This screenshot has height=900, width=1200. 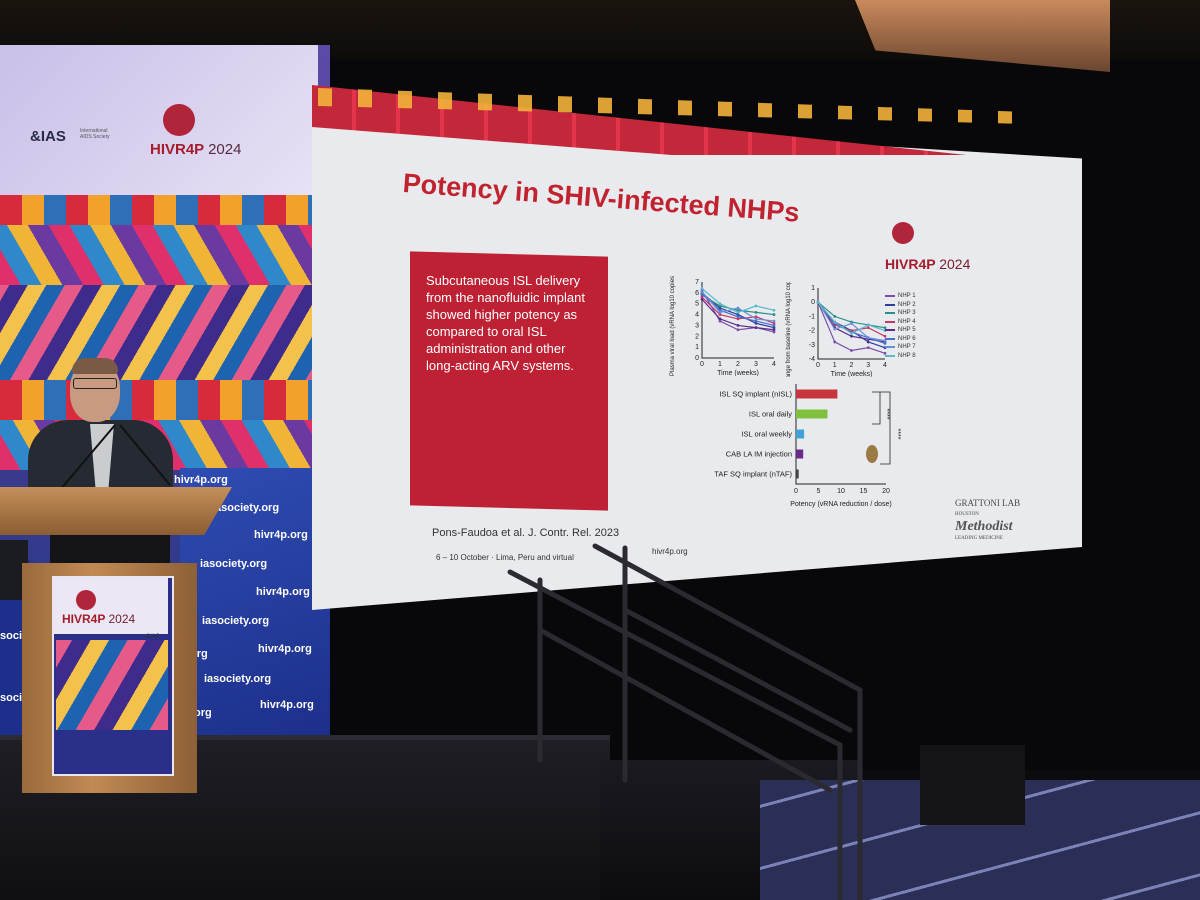 I want to click on legend-label: NHP 3, so click(x=907, y=313).